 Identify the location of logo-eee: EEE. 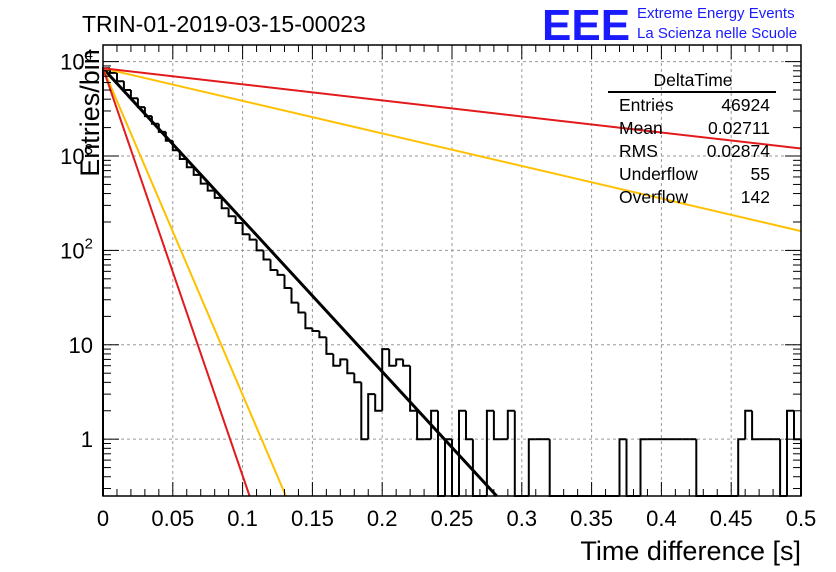
(586, 25).